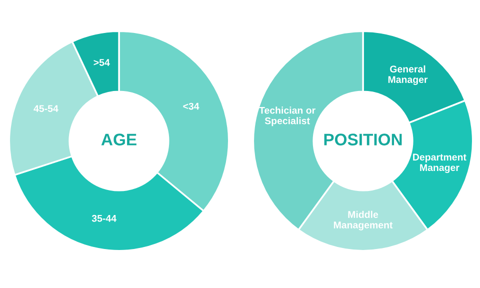 The height and width of the screenshot is (288, 480). What do you see at coordinates (118, 140) in the screenshot?
I see `text: AGE` at bounding box center [118, 140].